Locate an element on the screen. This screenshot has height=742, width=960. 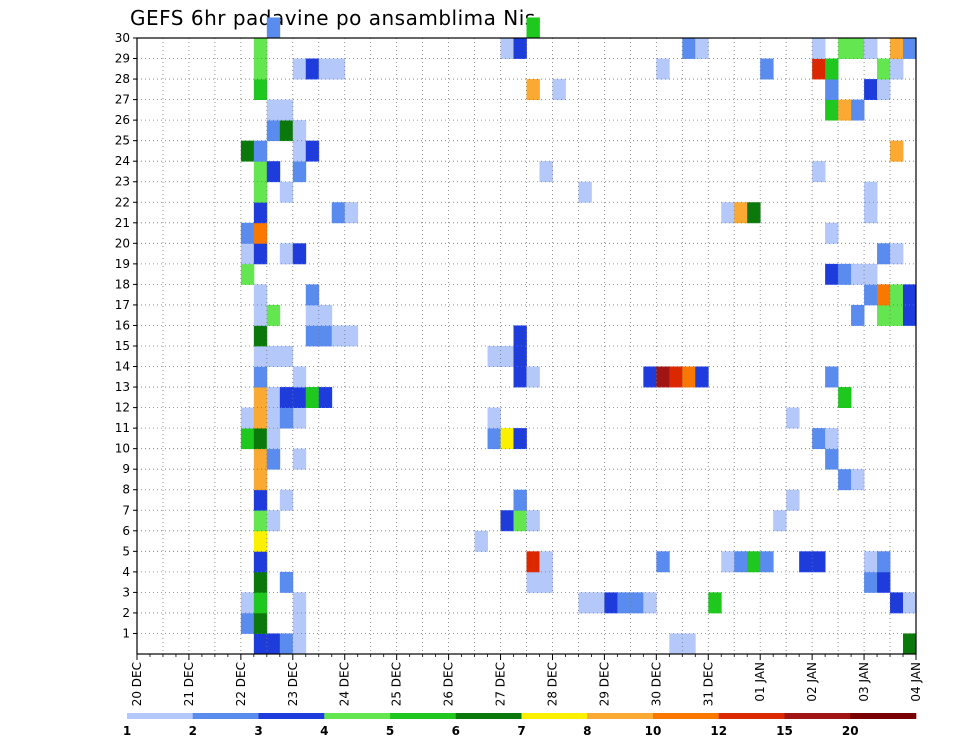
x-tick-label: 03 JAN is located at coordinates (864, 682).